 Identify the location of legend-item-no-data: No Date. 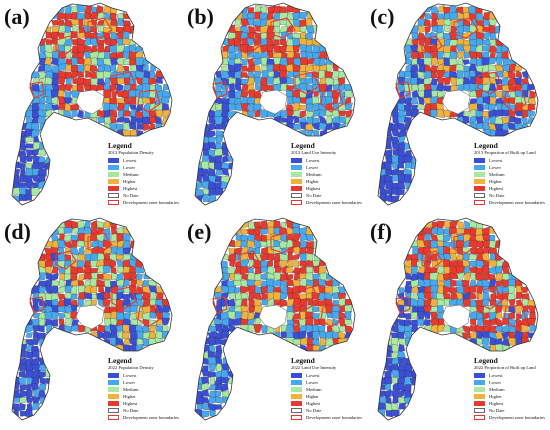
(146, 195).